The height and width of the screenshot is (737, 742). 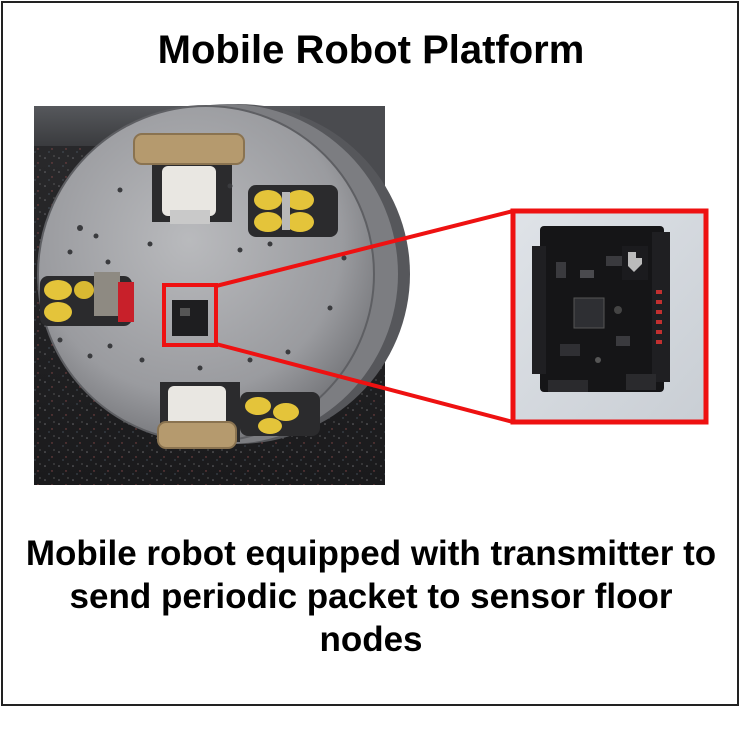 I want to click on omni-wheel-right-top, so click(x=293, y=211).